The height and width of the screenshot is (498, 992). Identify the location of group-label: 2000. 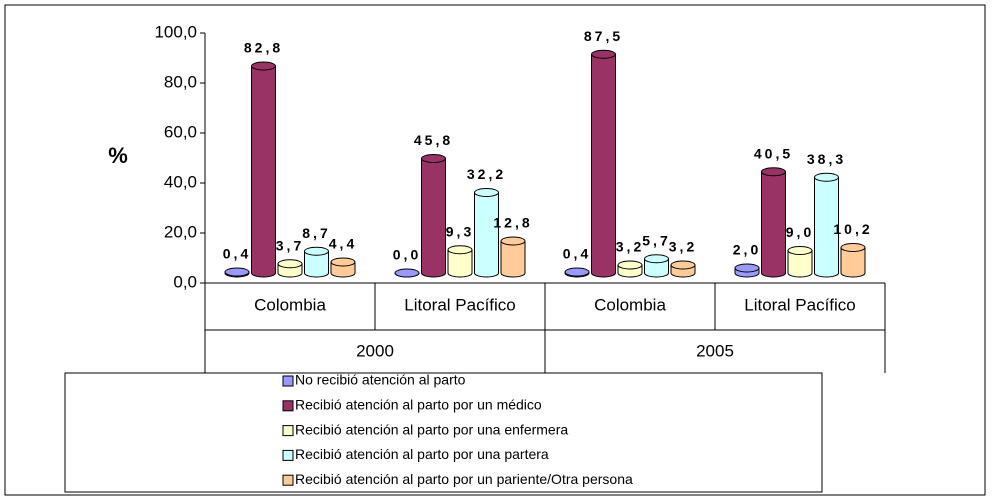
(375, 350).